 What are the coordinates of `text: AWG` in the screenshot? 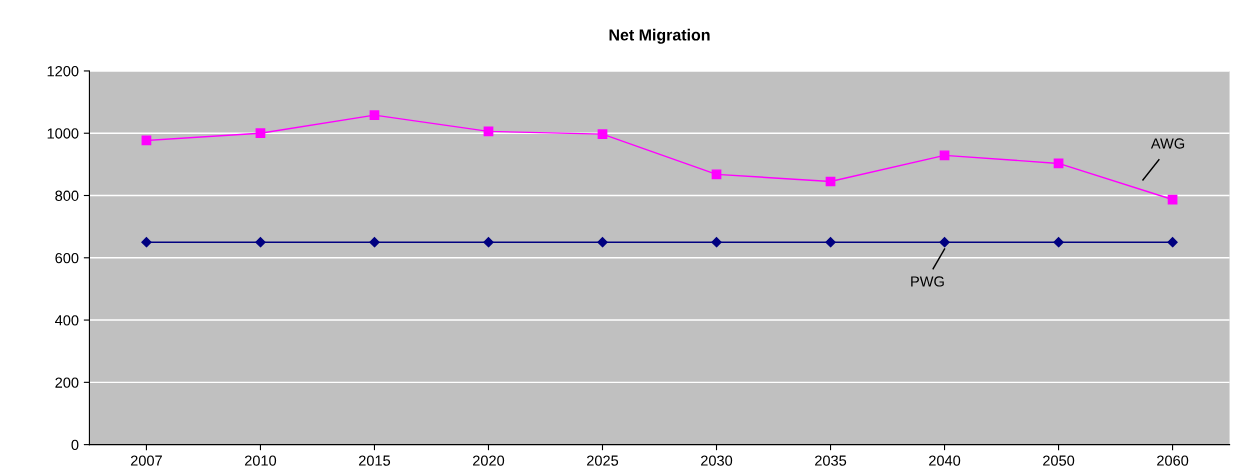 It's located at (1167, 143).